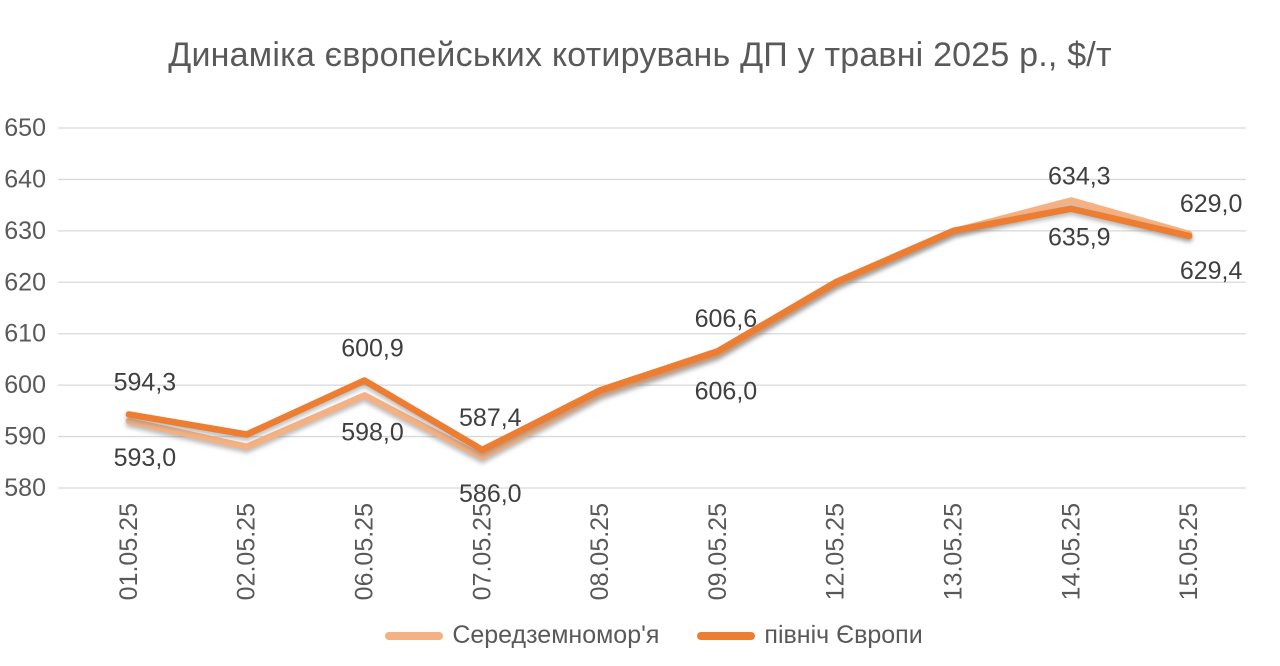 The width and height of the screenshot is (1280, 666). What do you see at coordinates (414, 635) in the screenshot?
I see `legend-swatch-mediterranean-icon` at bounding box center [414, 635].